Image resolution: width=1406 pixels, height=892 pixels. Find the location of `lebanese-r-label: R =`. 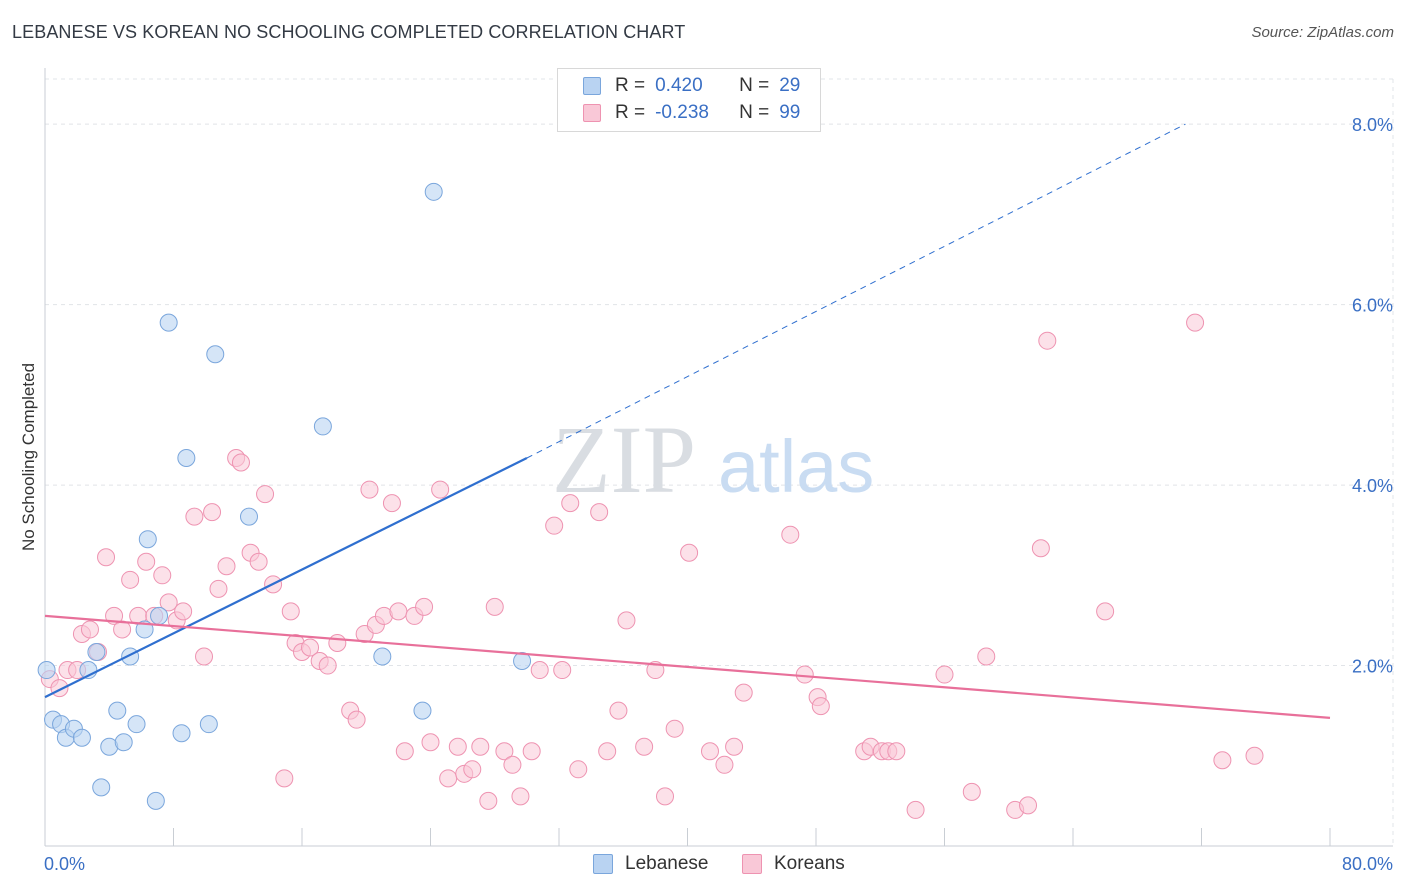

lebanese-r-label: R = is located at coordinates (630, 85).